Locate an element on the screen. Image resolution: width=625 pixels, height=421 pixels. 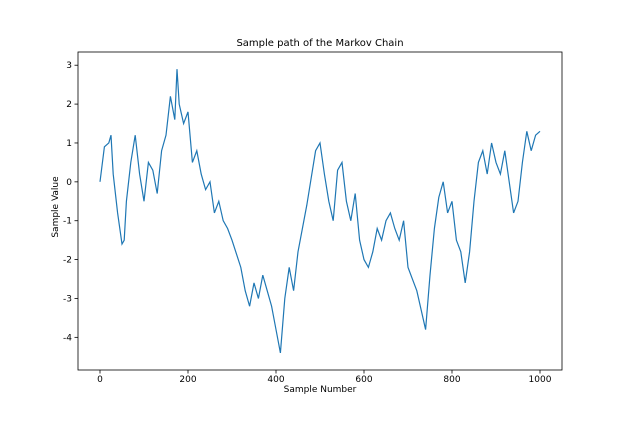
y-tick-label: 2 is located at coordinates (69, 105).